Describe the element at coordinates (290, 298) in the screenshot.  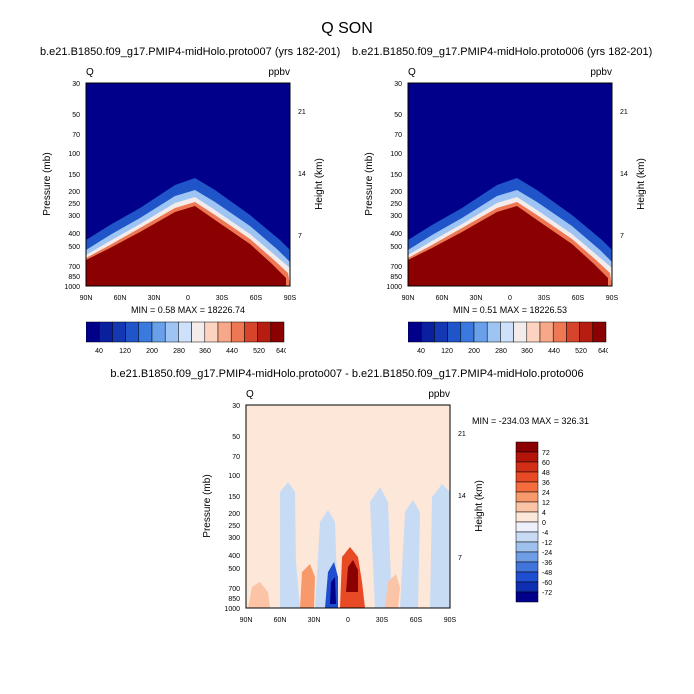
I see `panel1-xtick: 90S` at that location.